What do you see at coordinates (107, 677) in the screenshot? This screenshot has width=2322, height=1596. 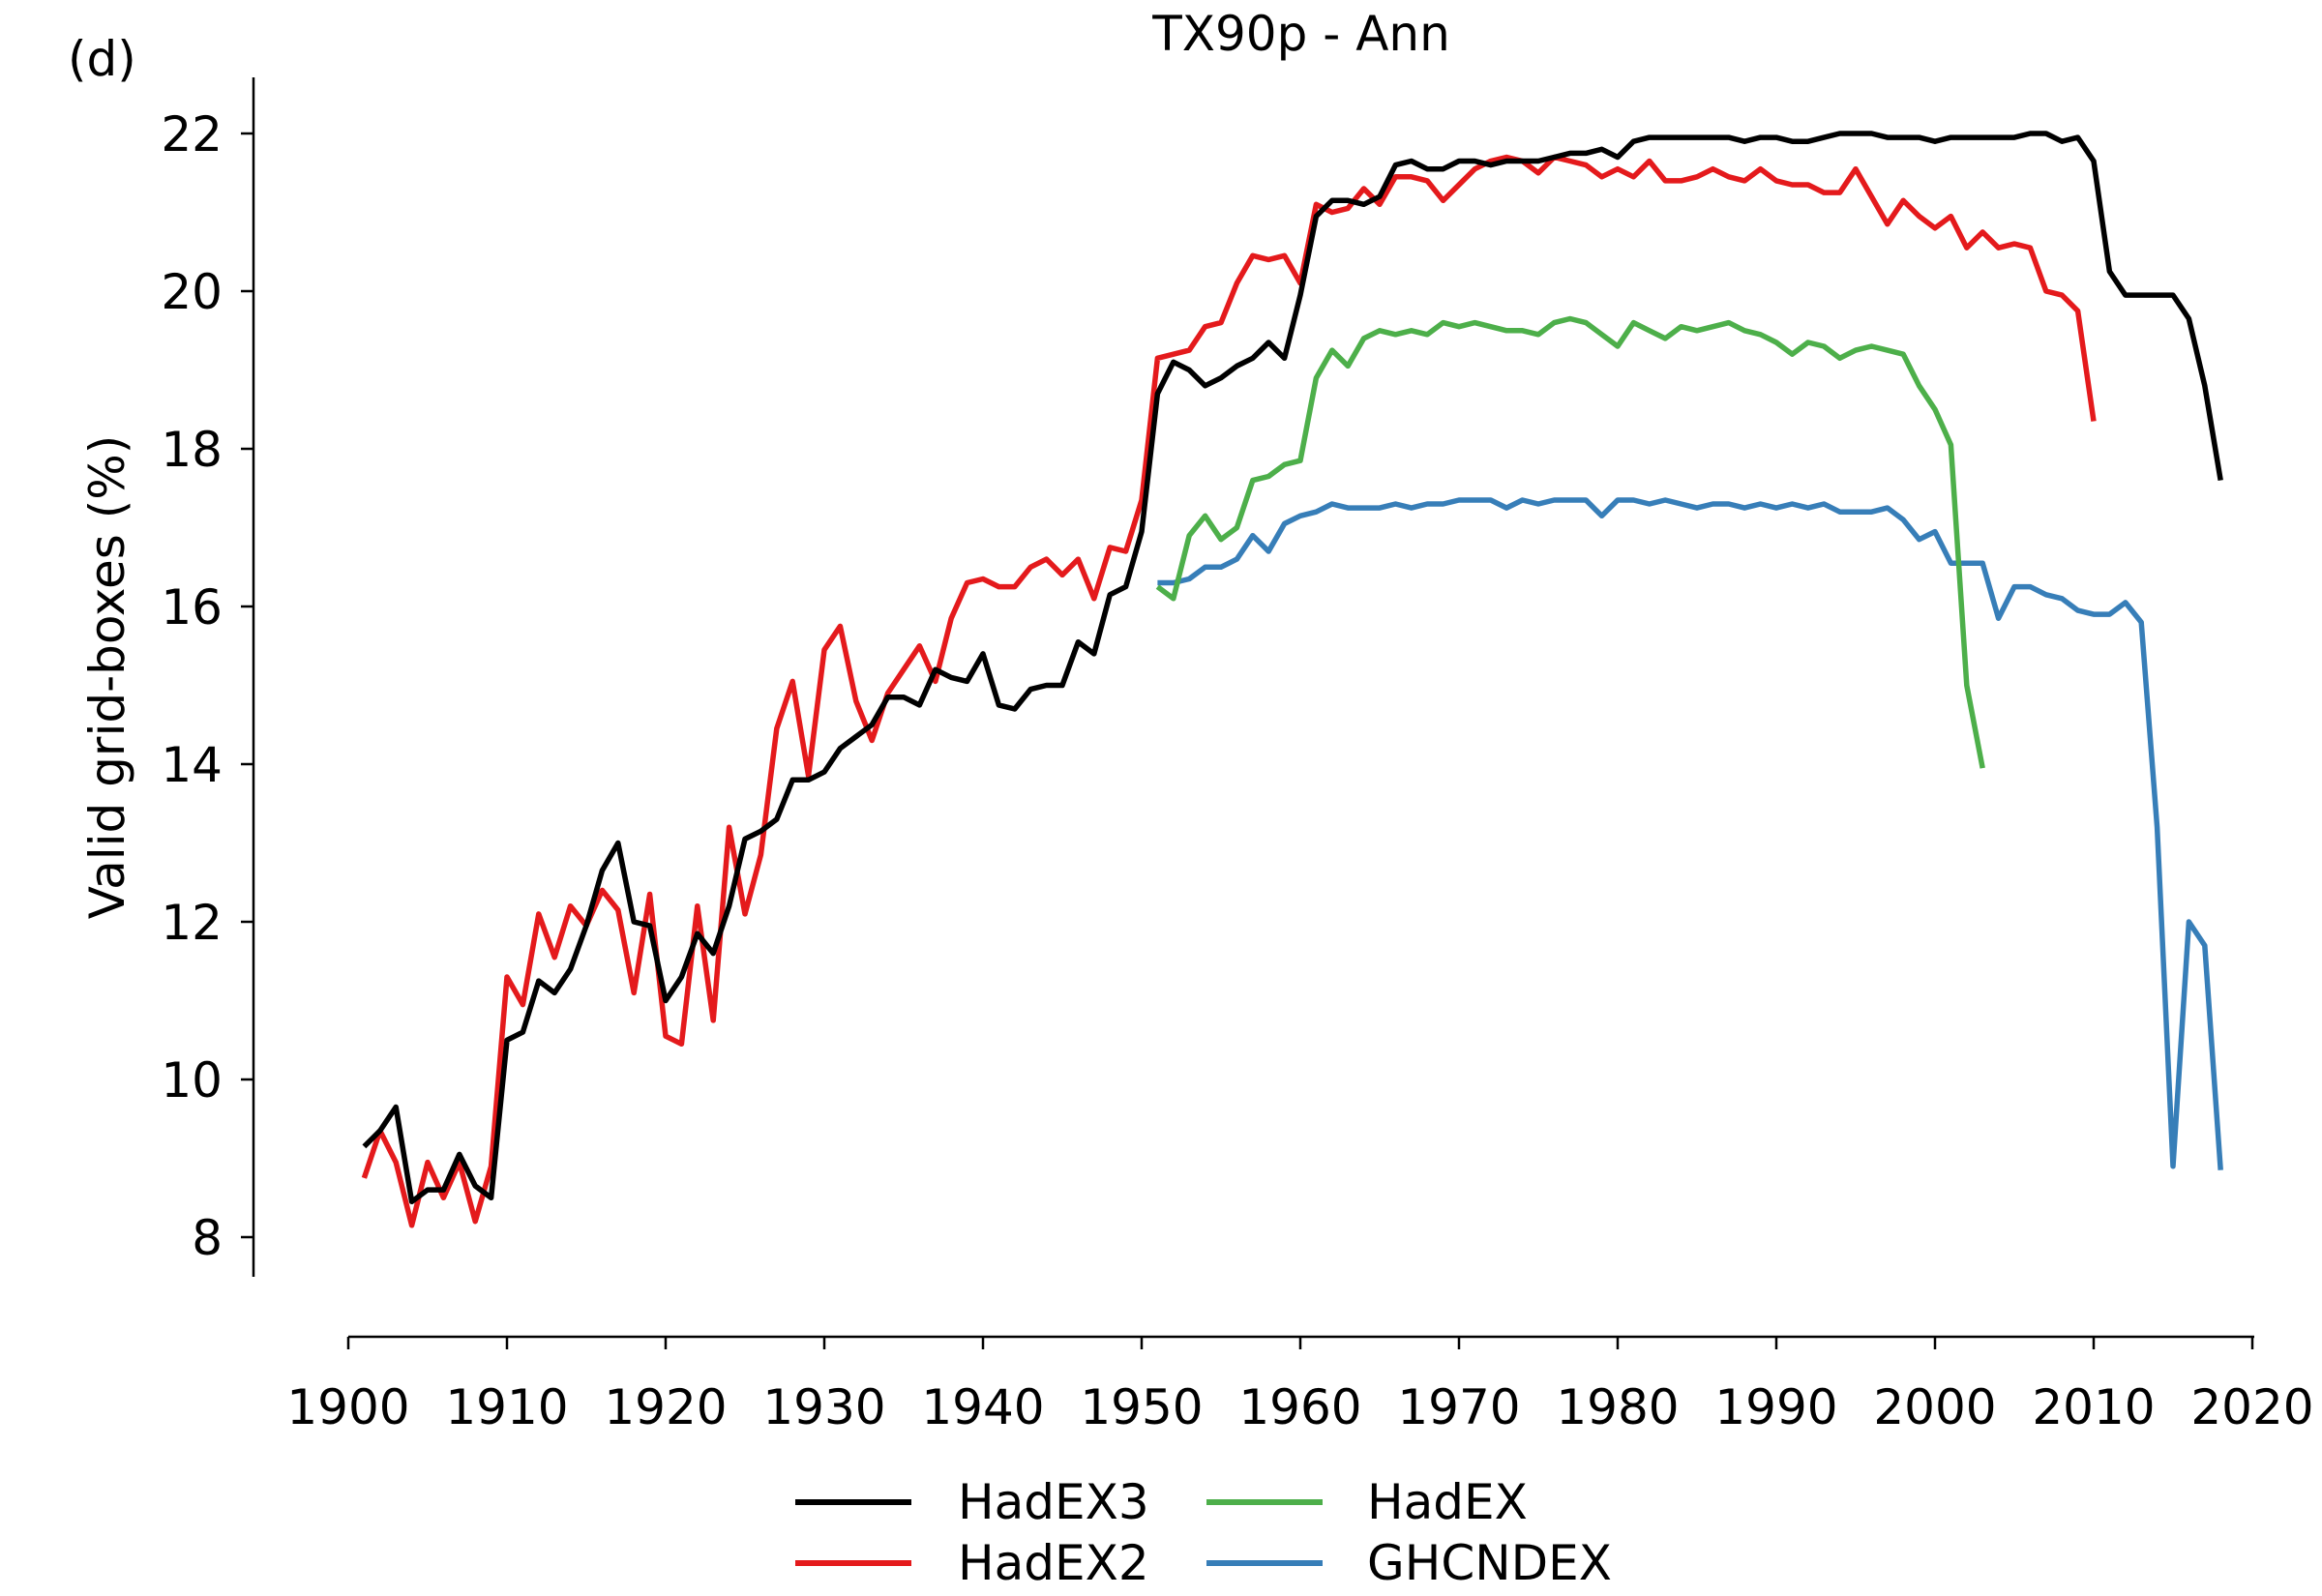 I see `y-axis-label: Valid grid-boxes (%)` at bounding box center [107, 677].